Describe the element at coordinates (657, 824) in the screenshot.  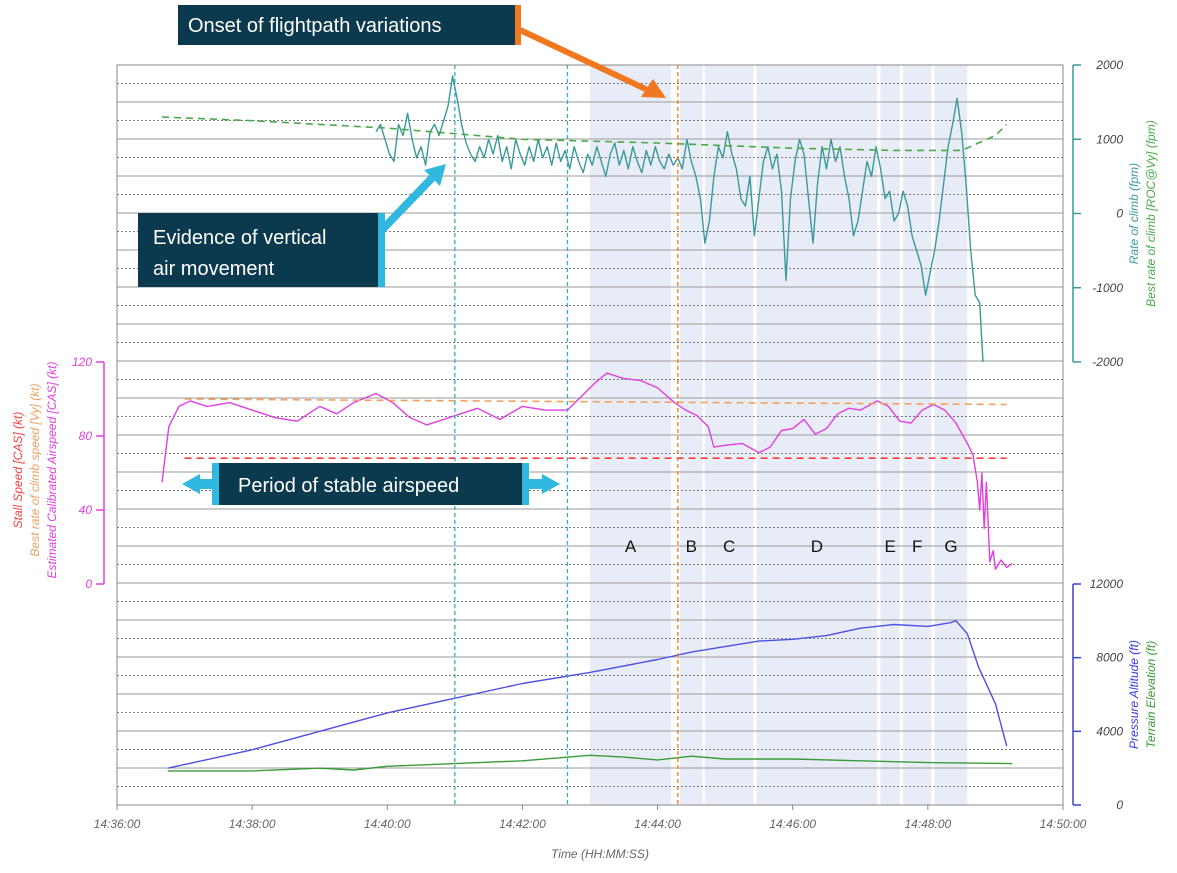
I see `x-tick-label: 14:44:00` at that location.